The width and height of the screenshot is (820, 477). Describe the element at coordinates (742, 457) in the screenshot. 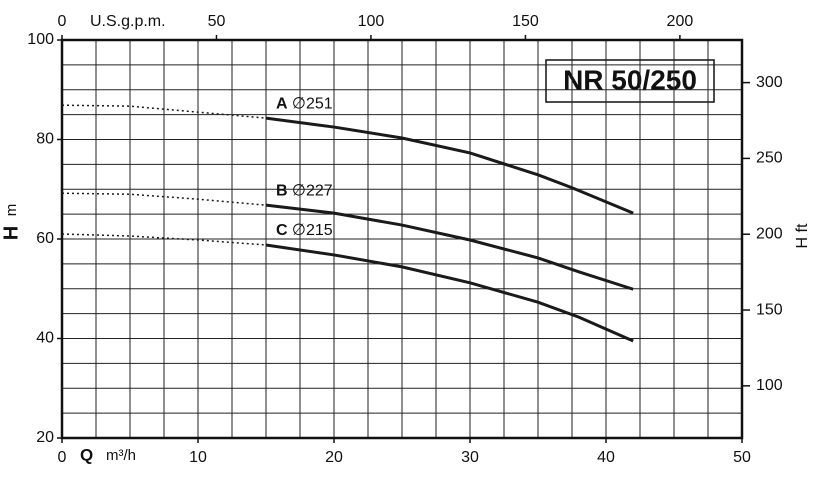

I see `x-tick-label: 50` at that location.